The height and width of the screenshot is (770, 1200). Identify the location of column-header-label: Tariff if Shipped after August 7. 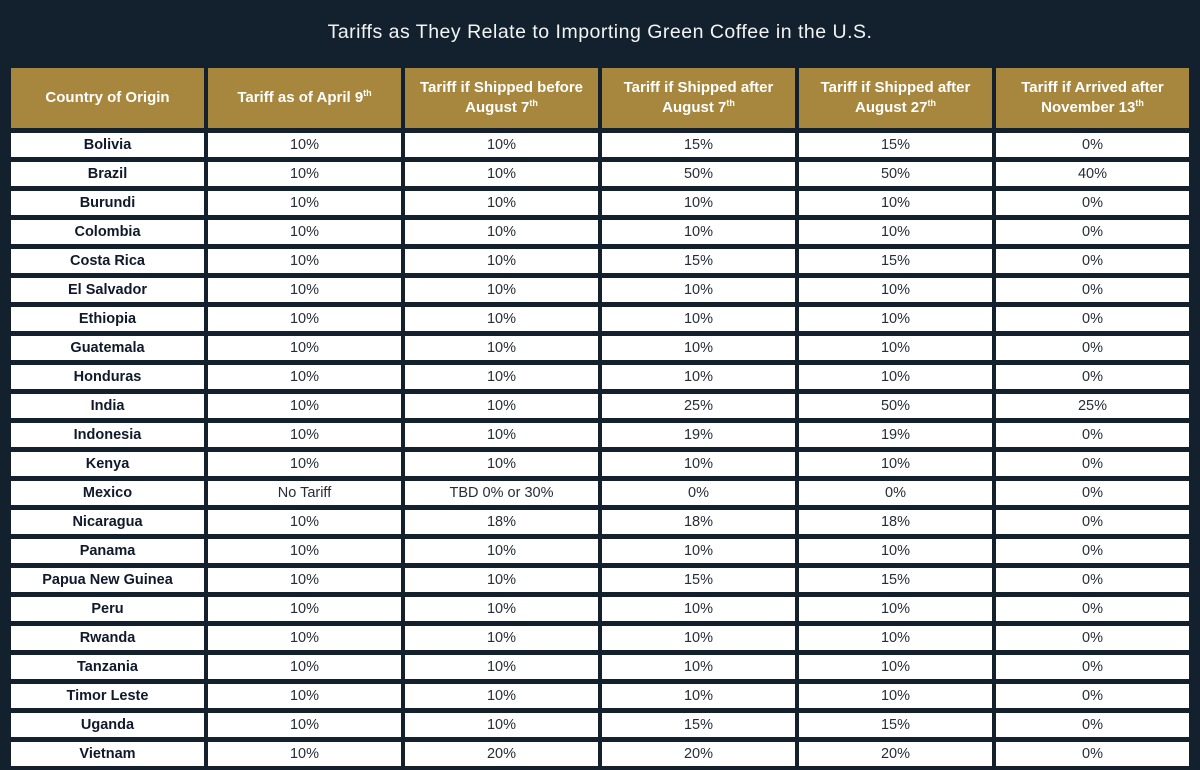
(698, 97).